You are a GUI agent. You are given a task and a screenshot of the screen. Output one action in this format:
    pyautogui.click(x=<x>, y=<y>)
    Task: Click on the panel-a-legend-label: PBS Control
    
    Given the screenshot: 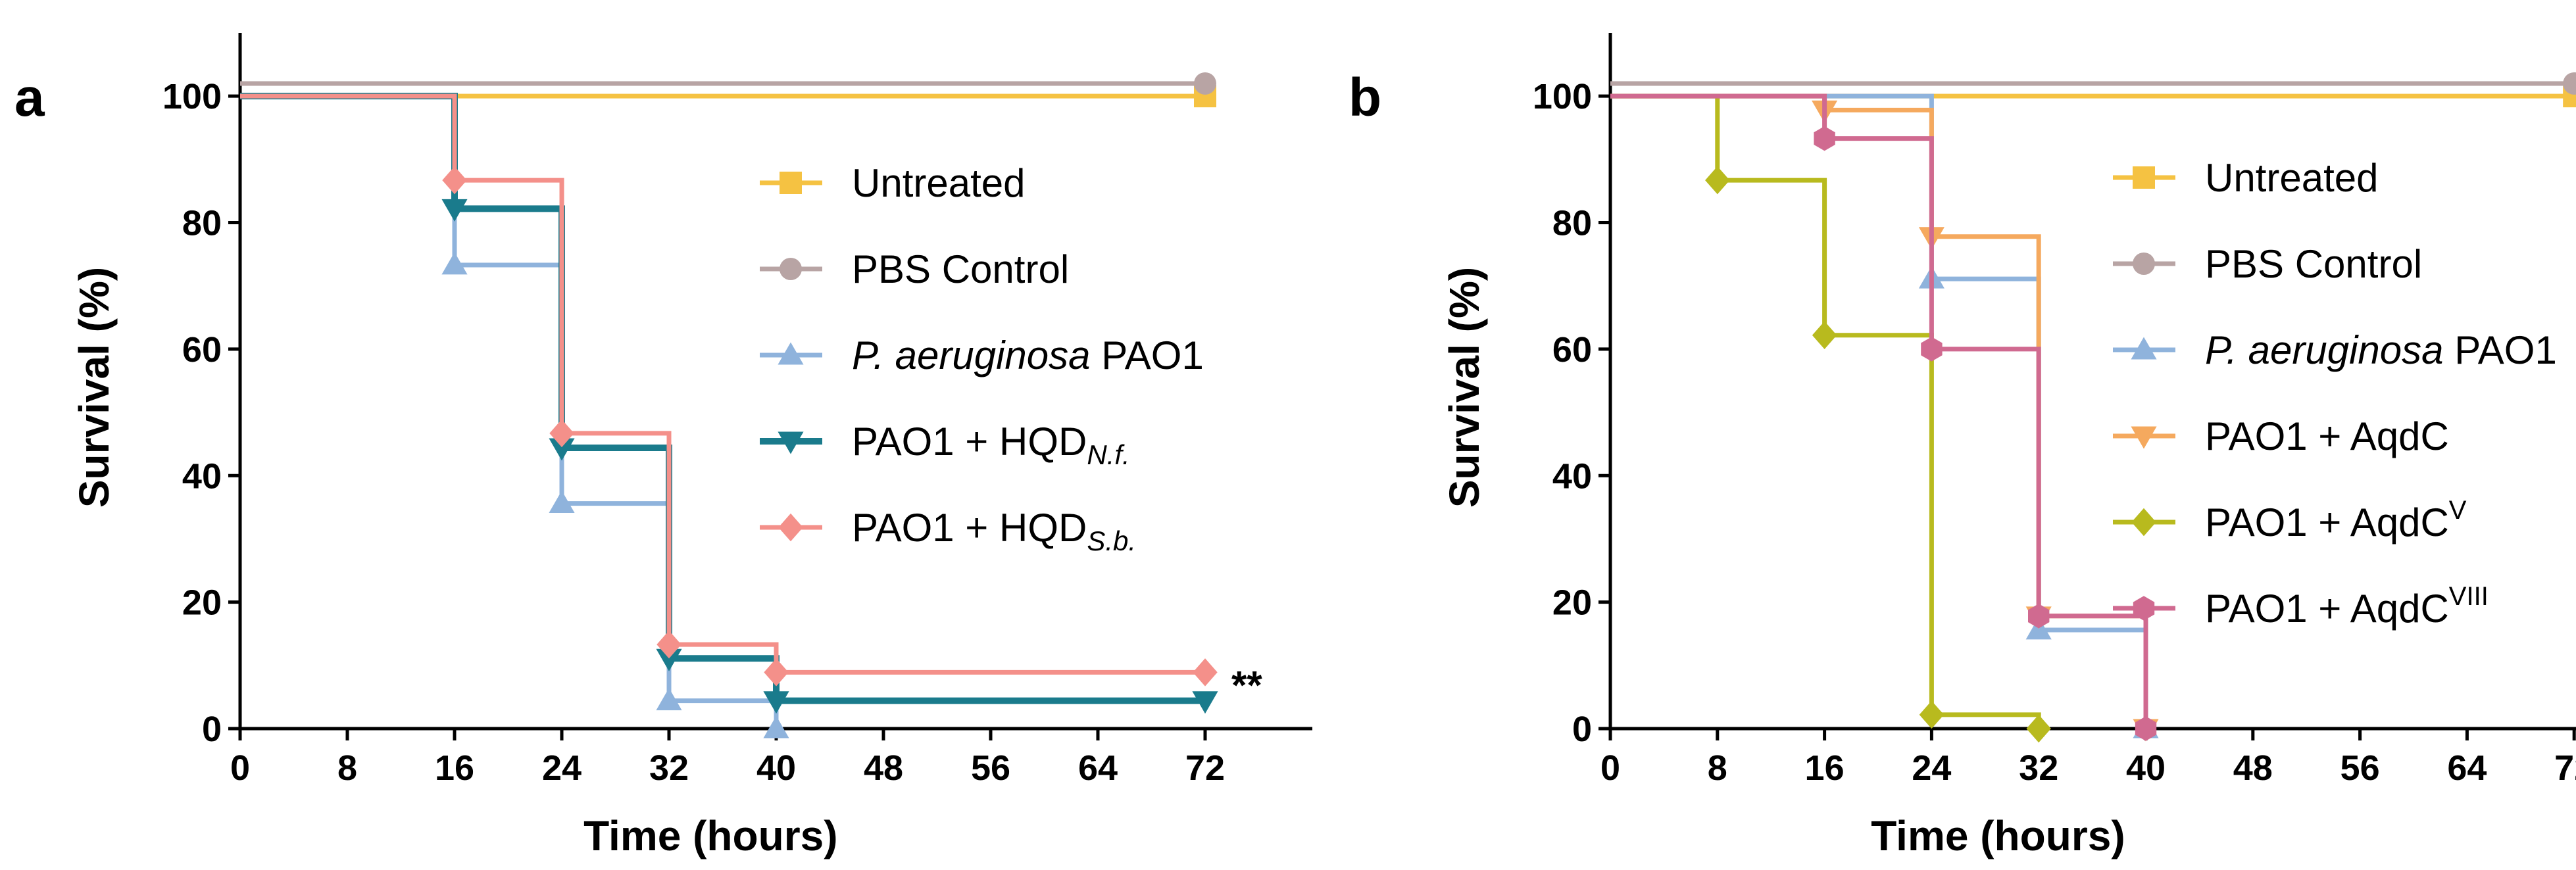 What is the action you would take?
    pyautogui.click(x=960, y=269)
    